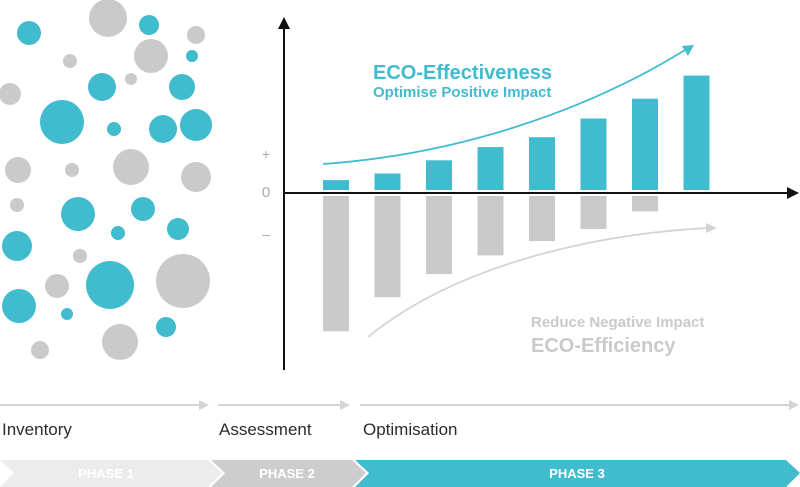 This screenshot has height=487, width=800. I want to click on eco-effectiveness-title: ECO-Effectiveness, so click(462, 73).